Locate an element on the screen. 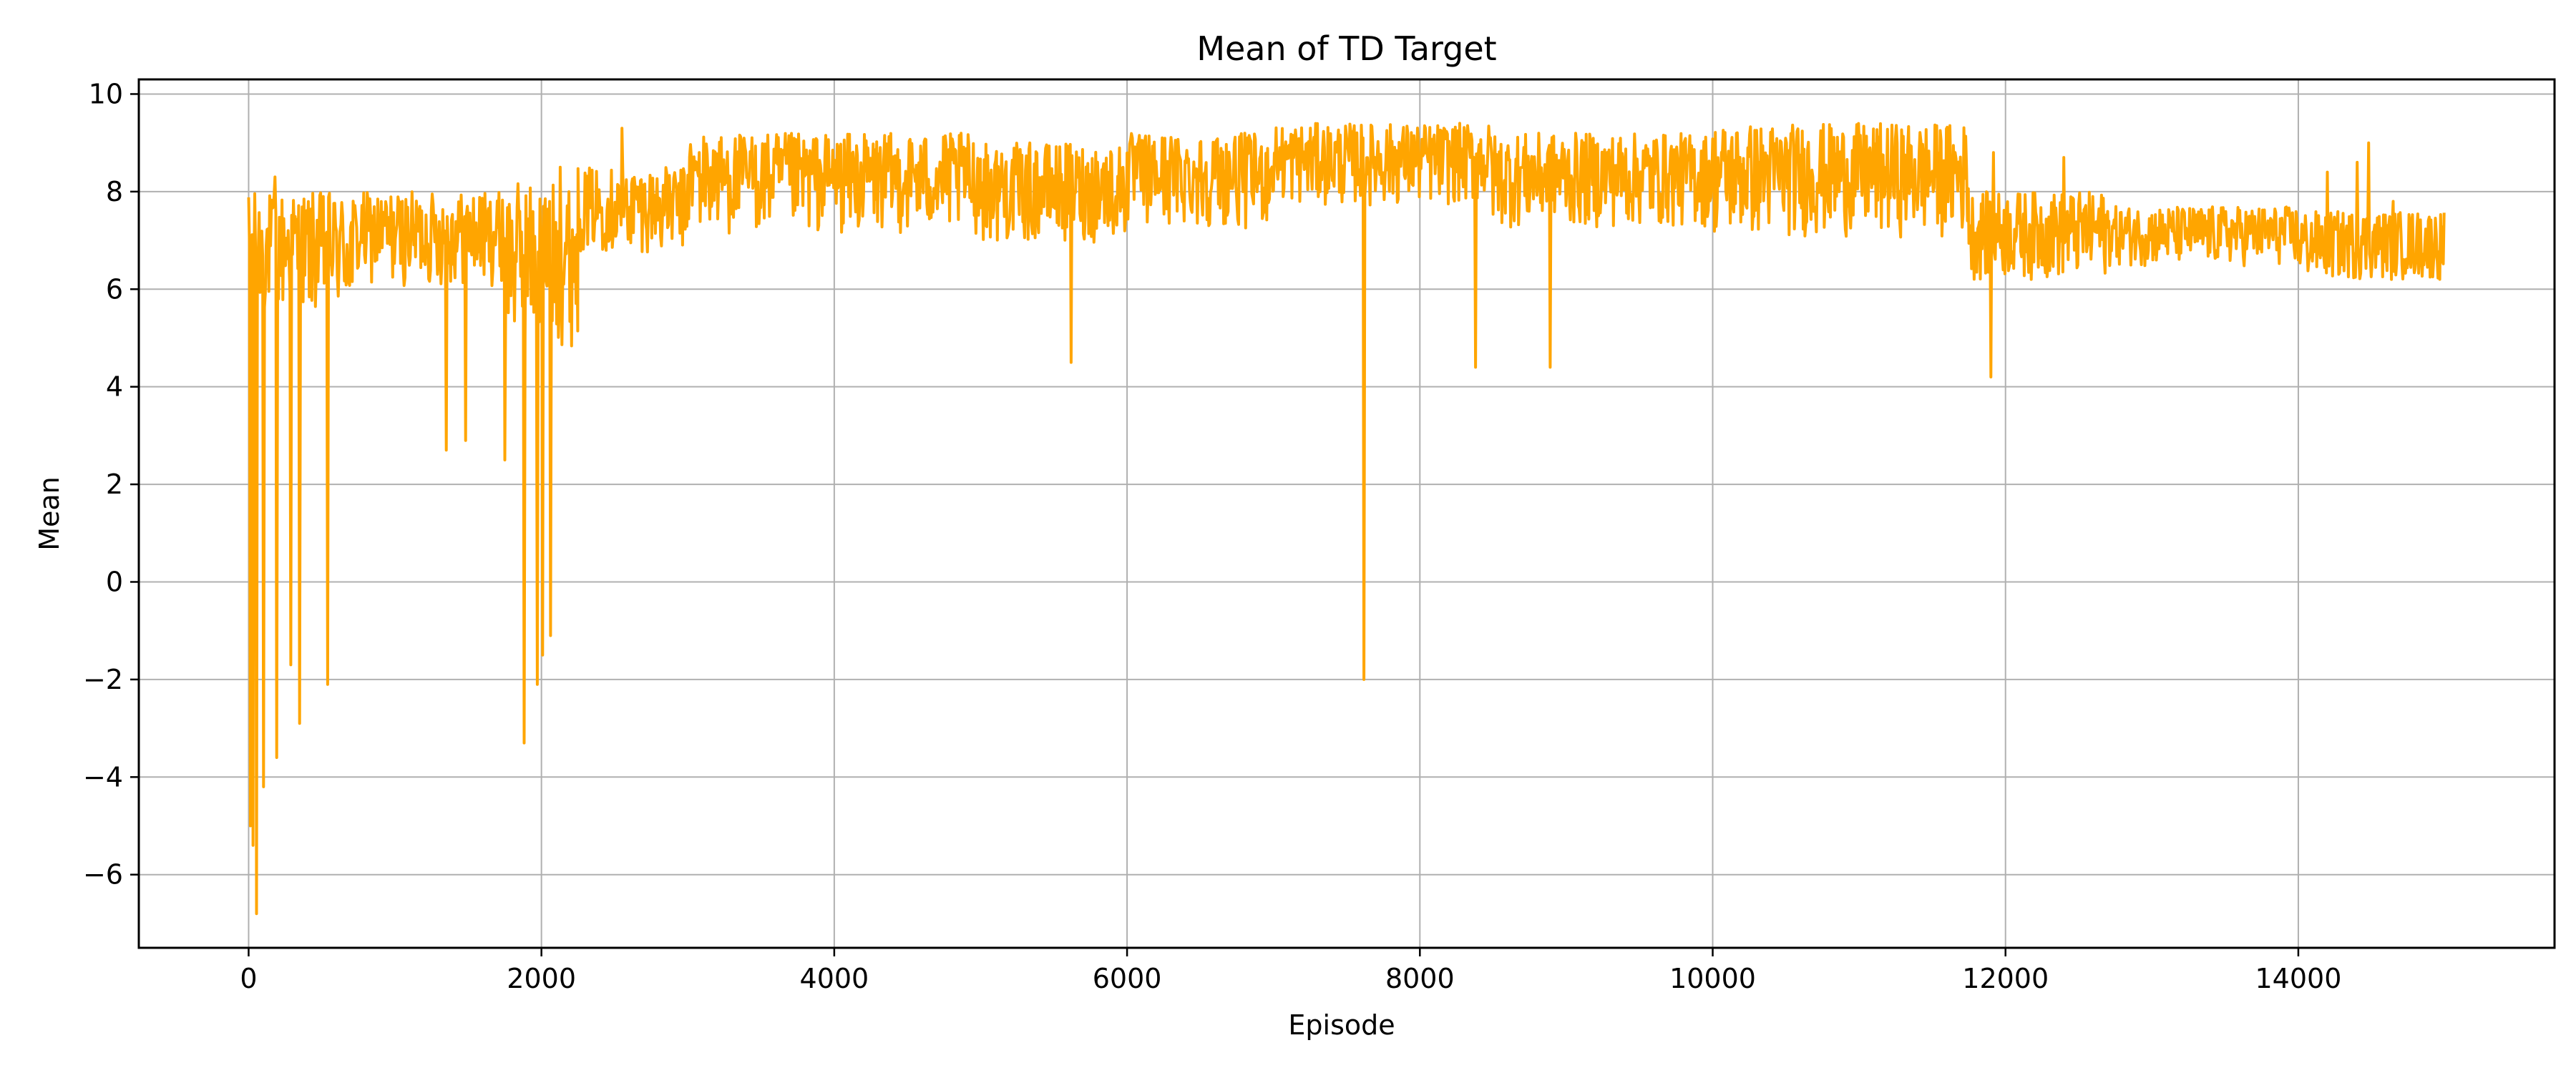 This screenshot has width=2576, height=1073. y-tick-label: 10 is located at coordinates (106, 93).